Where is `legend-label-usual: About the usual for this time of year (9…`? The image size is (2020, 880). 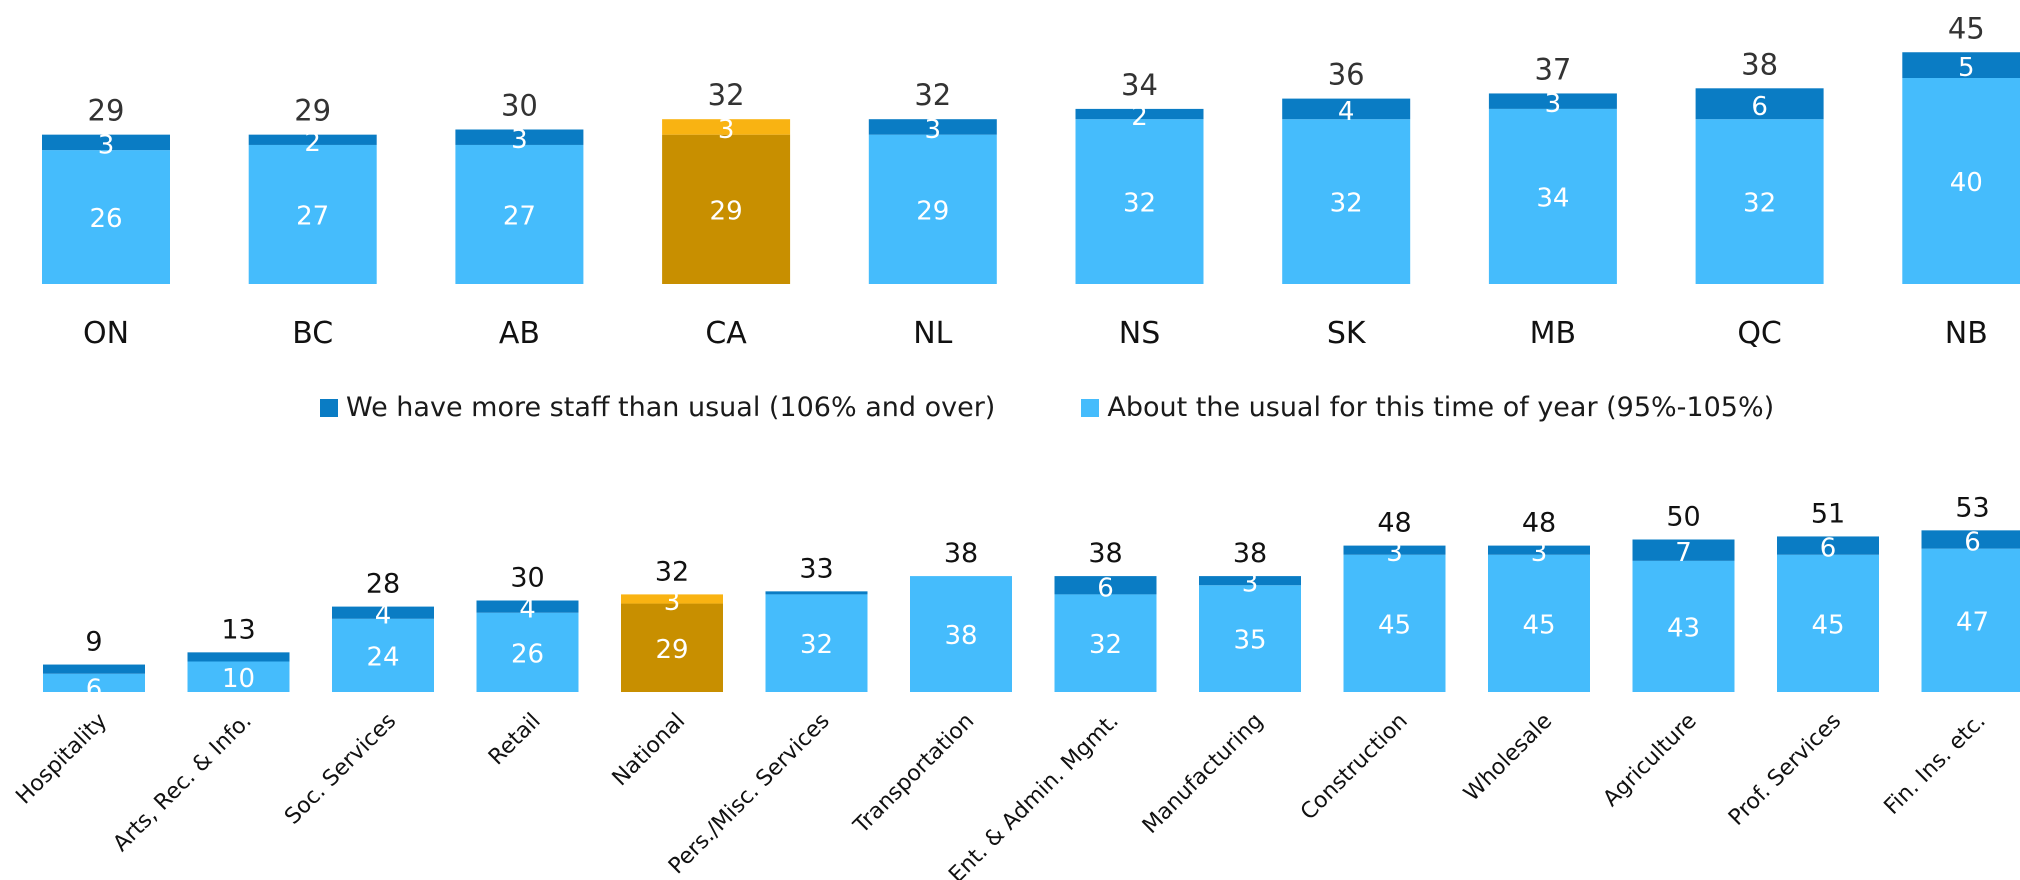
legend-label-usual: About the usual for this time of year (9… is located at coordinates (1441, 407).